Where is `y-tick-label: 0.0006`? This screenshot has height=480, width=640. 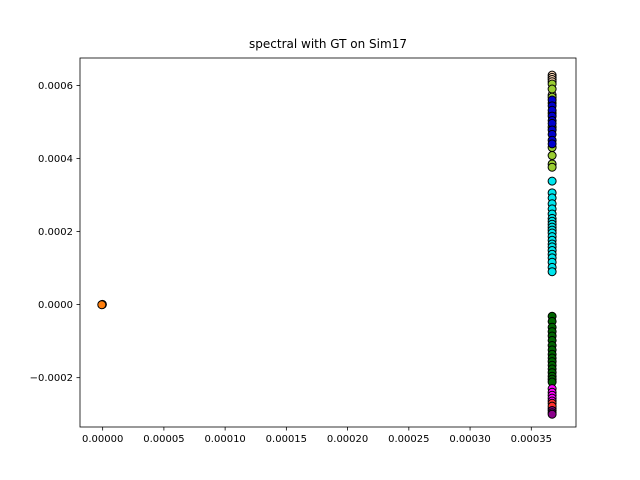
y-tick-label: 0.0006 is located at coordinates (55, 86).